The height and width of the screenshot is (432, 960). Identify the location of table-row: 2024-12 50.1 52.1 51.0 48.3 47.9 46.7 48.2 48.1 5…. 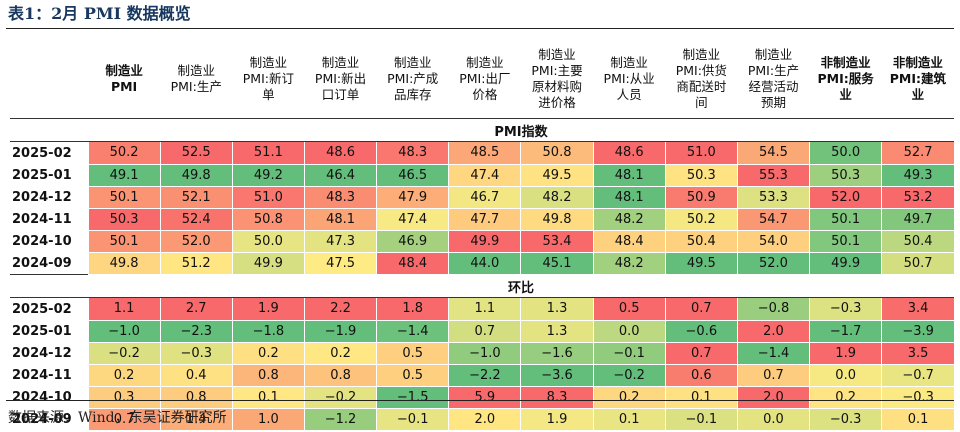
(482, 197).